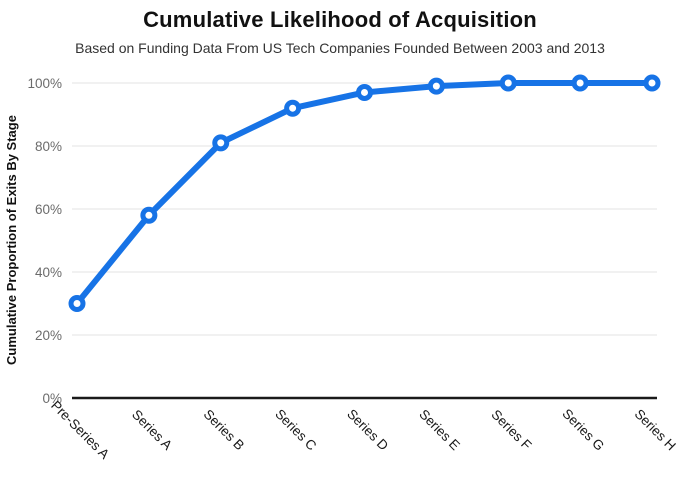  Describe the element at coordinates (48, 209) in the screenshot. I see `y-tick-label: 60%` at that location.